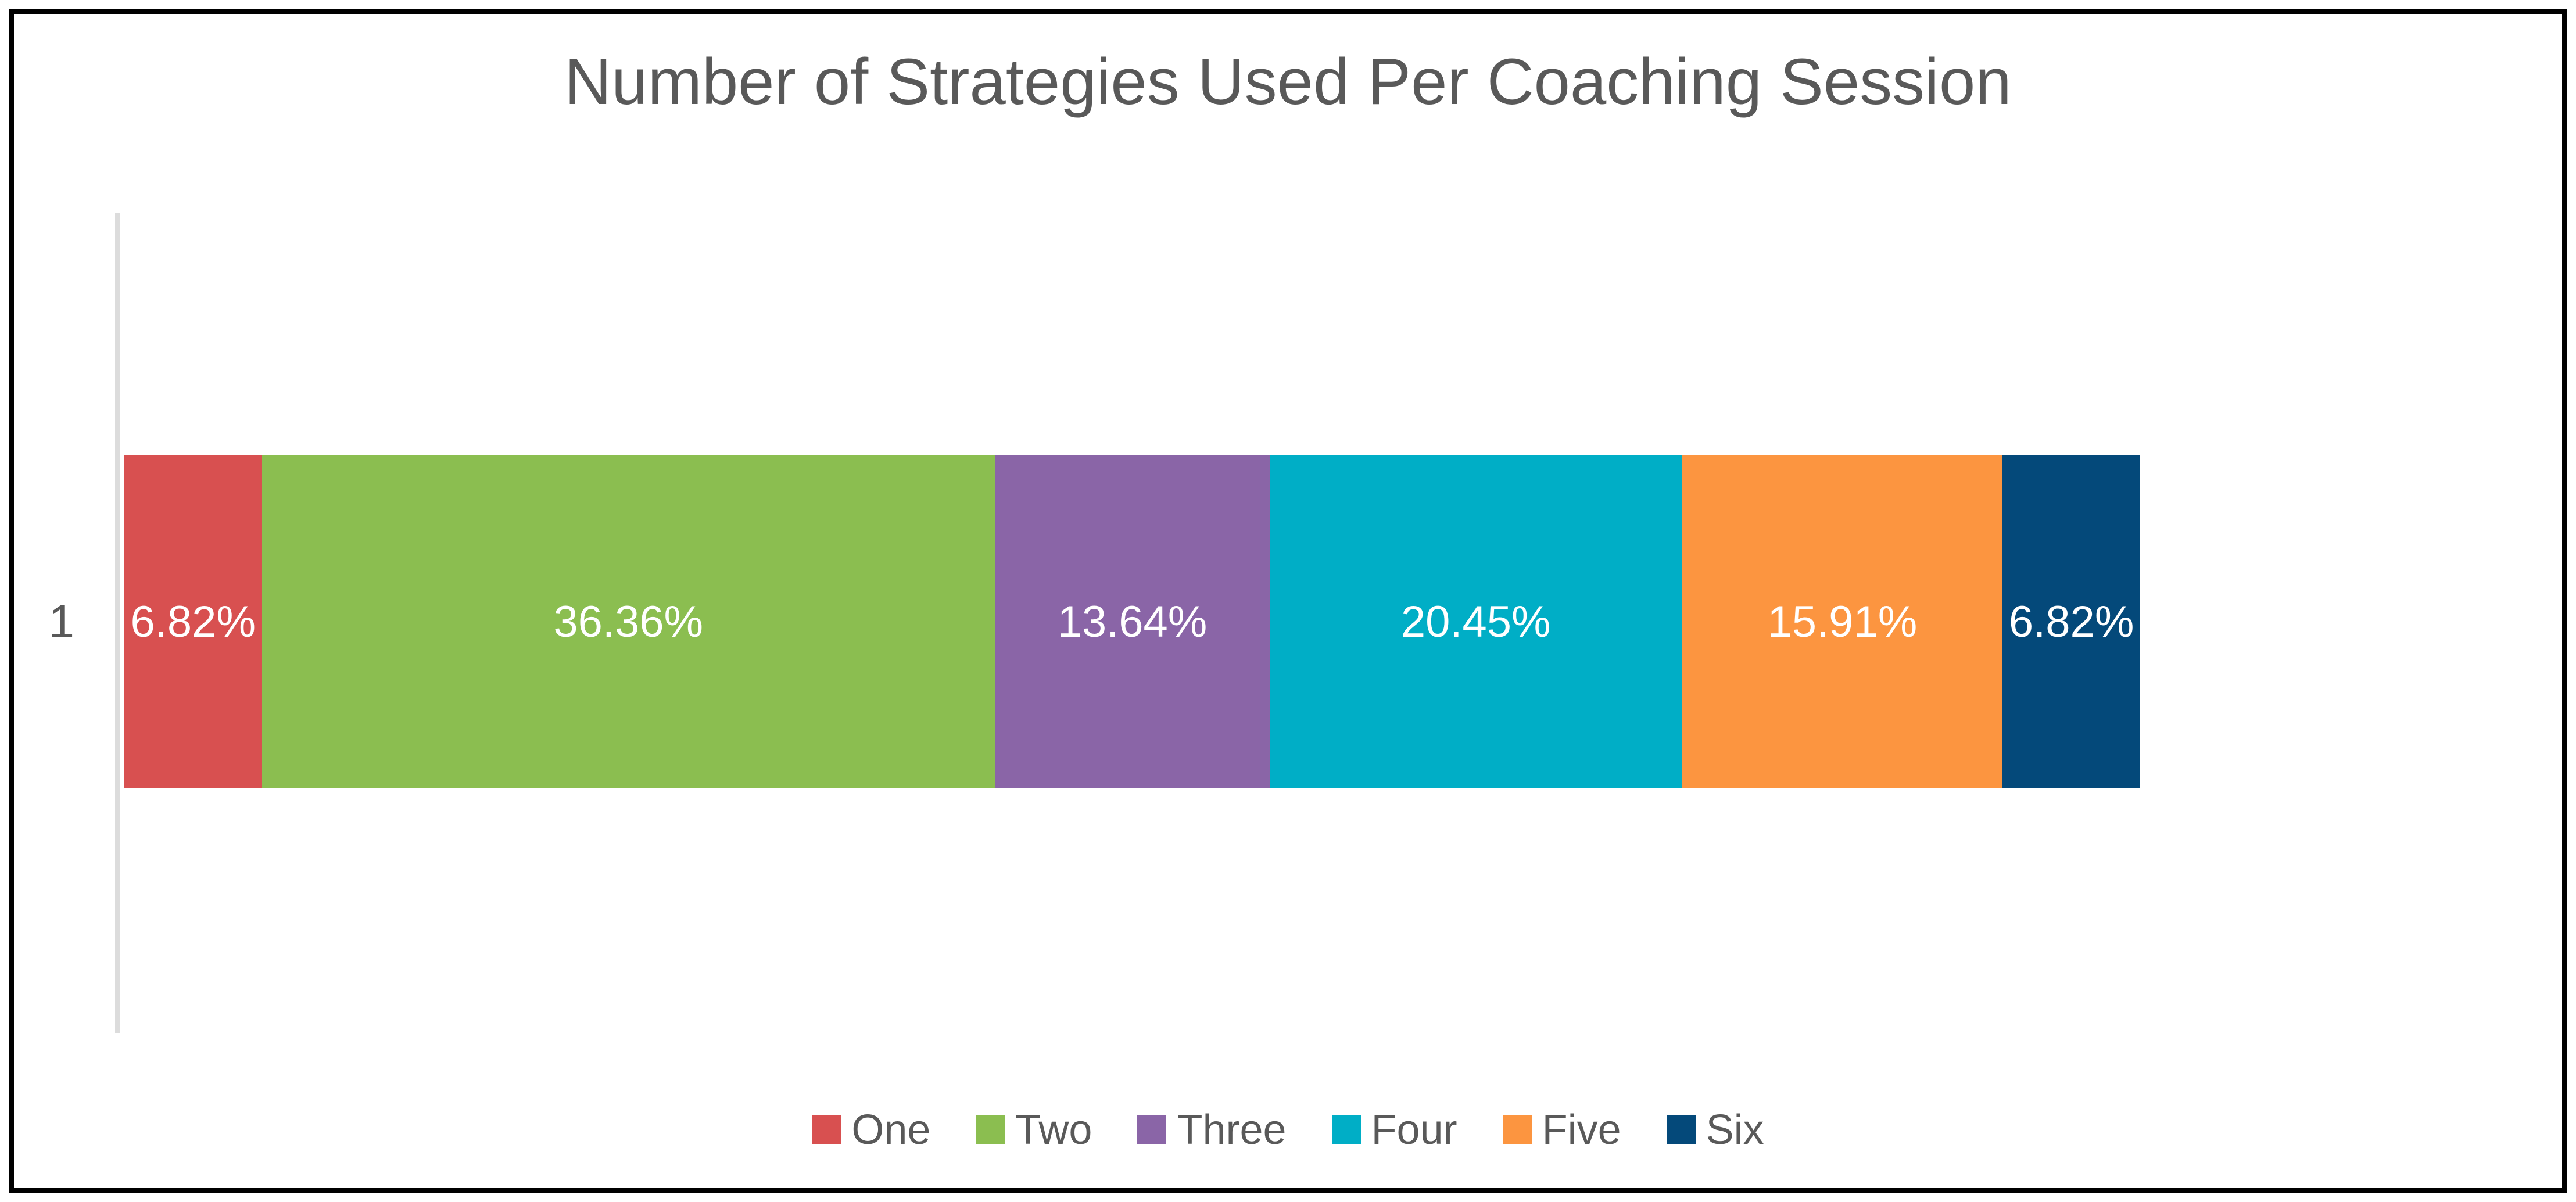 This screenshot has height=1202, width=2576. I want to click on data-label-two: 36.36%, so click(628, 622).